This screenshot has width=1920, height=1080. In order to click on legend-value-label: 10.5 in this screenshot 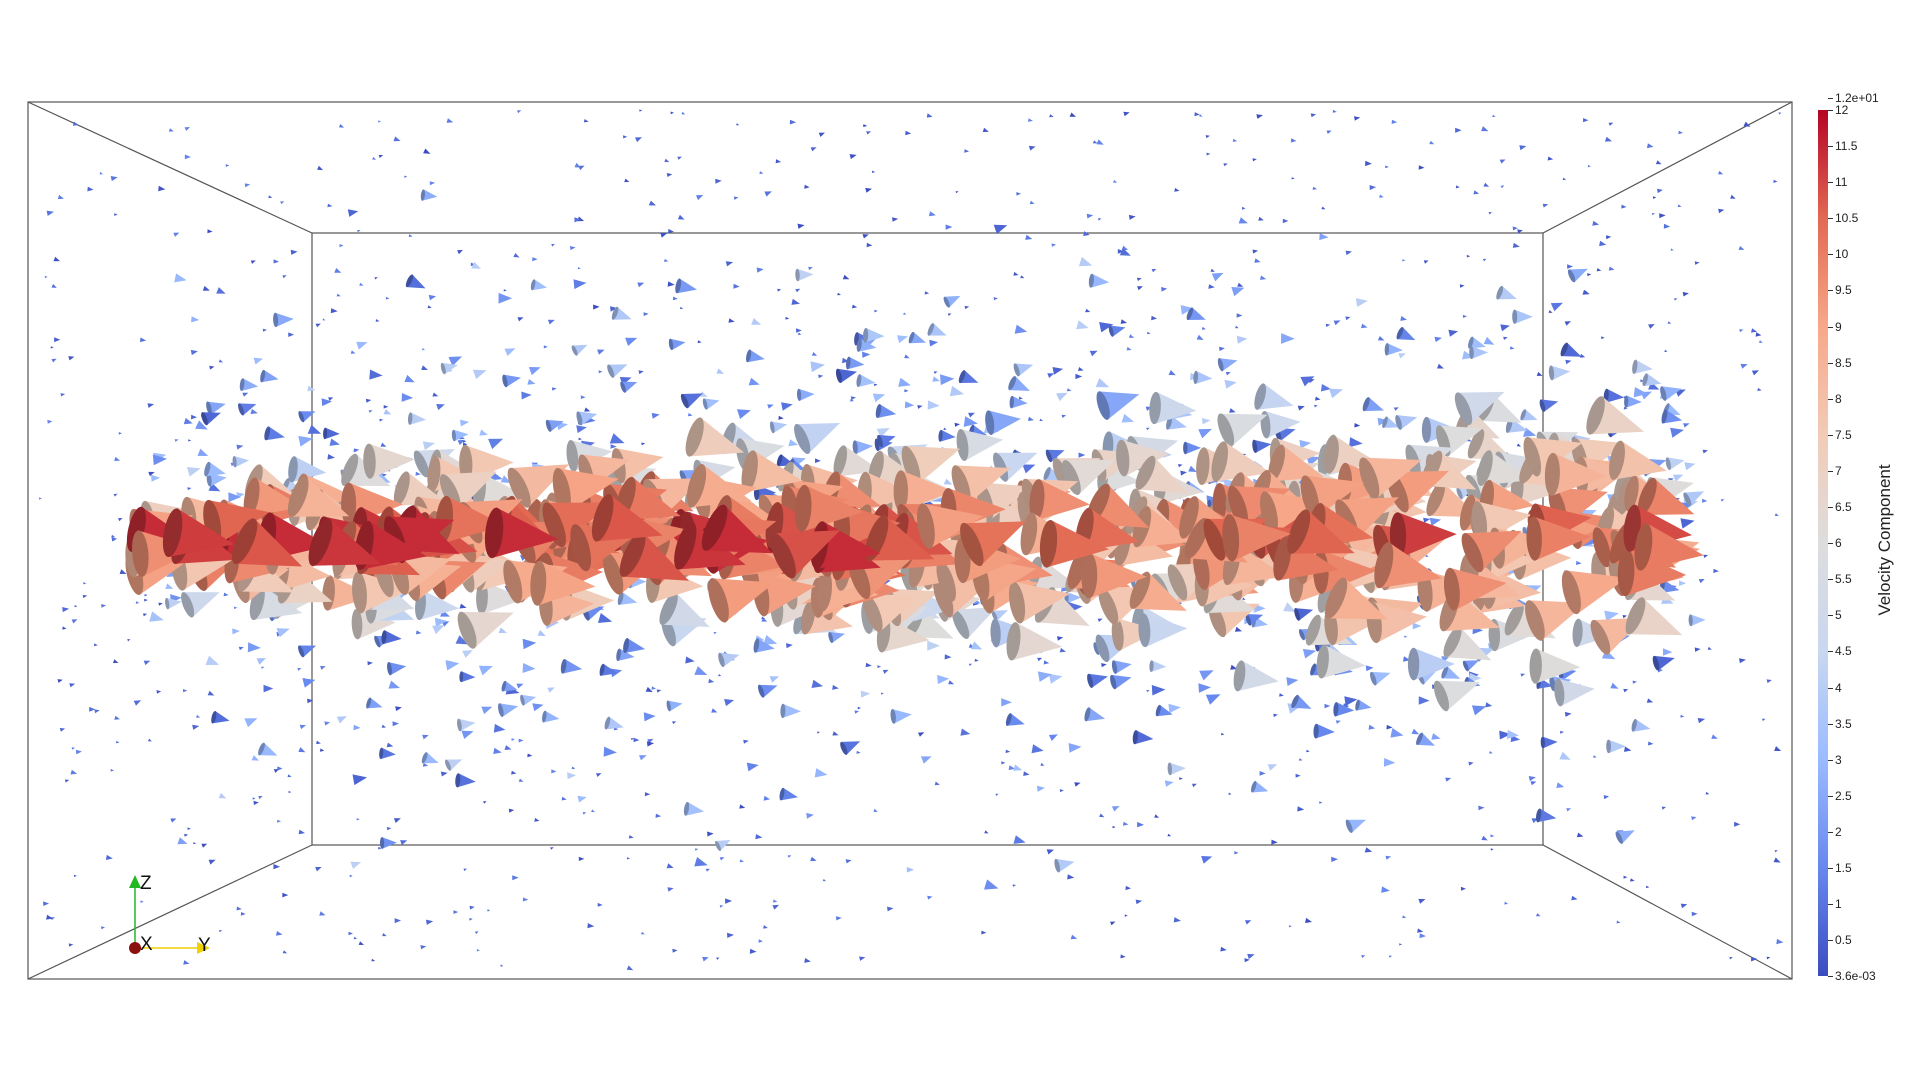, I will do `click(1847, 218)`.